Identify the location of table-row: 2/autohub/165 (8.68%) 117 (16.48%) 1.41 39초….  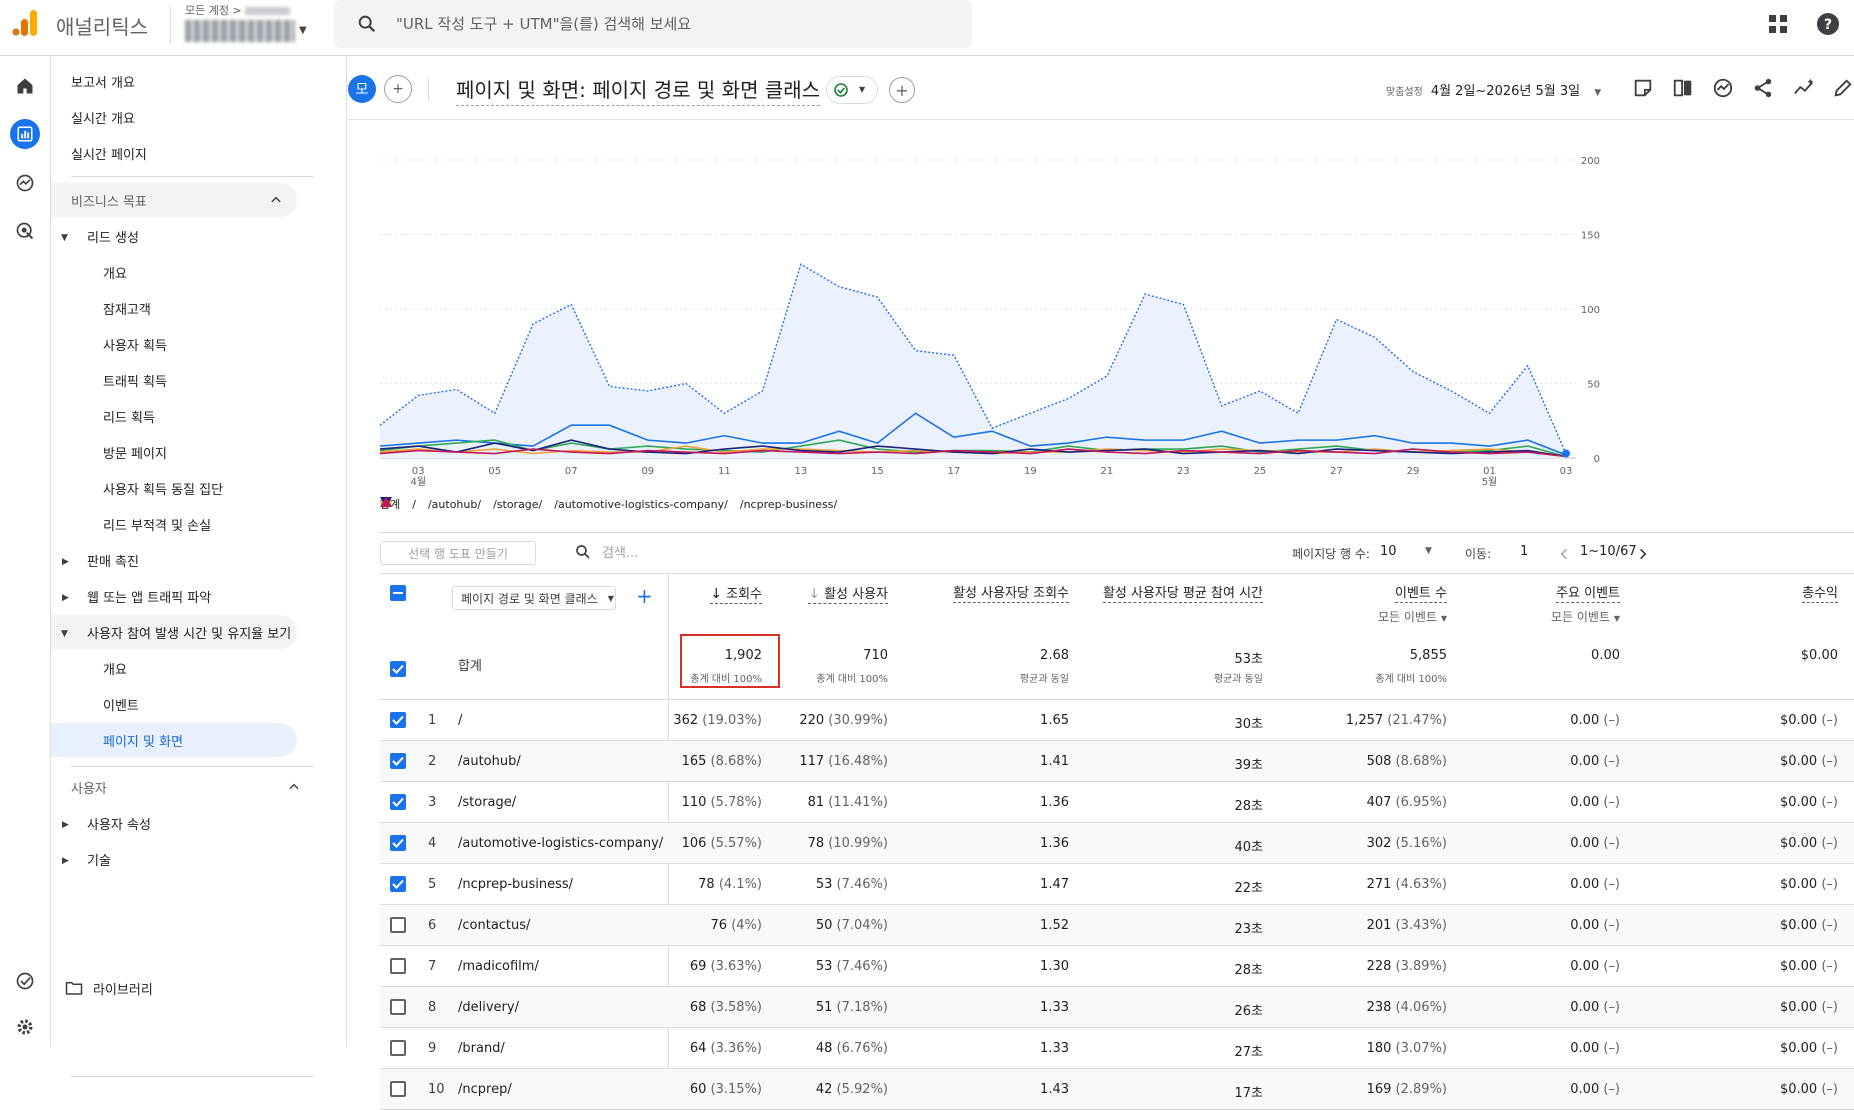
(1117, 761).